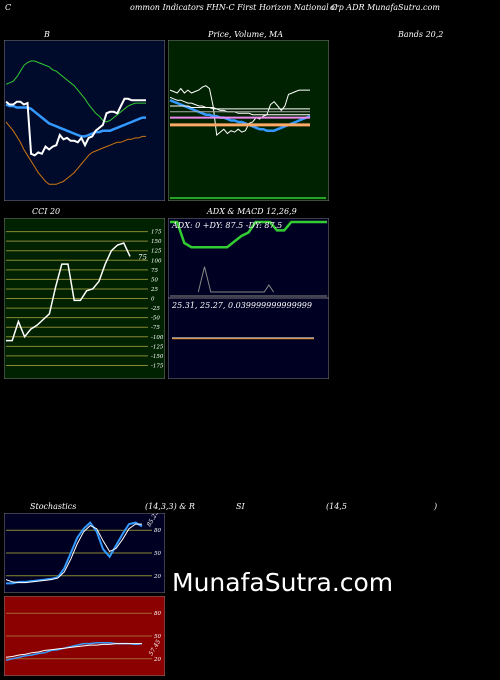 This screenshot has width=500, height=680. Describe the element at coordinates (157, 357) in the screenshot. I see `cci-tick-label: -150` at that location.